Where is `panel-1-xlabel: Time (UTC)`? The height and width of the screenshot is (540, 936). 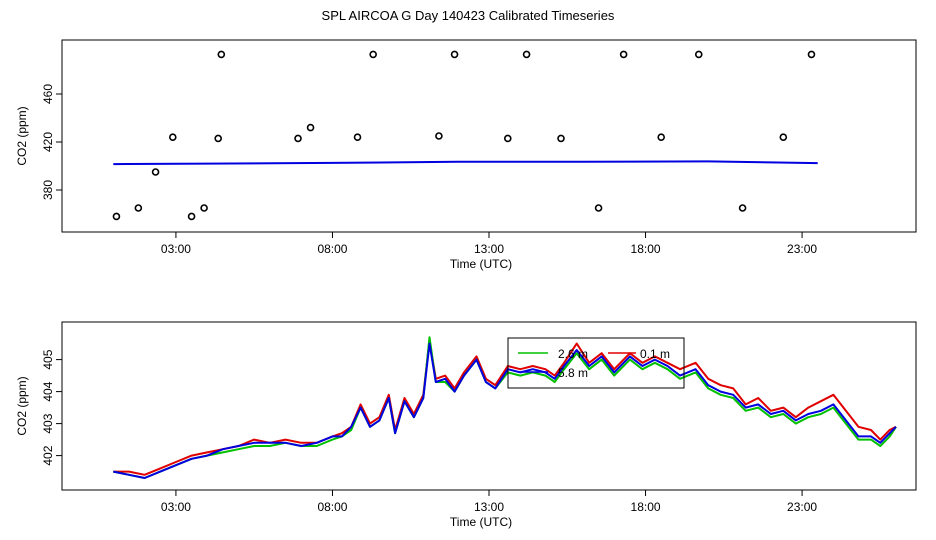
panel-1-xlabel: Time (UTC) is located at coordinates (481, 264).